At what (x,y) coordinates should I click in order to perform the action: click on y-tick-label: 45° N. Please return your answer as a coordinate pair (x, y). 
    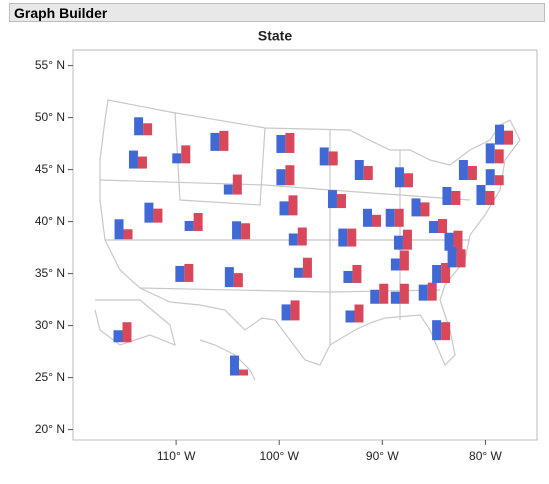
    Looking at the image, I should click on (50, 169).